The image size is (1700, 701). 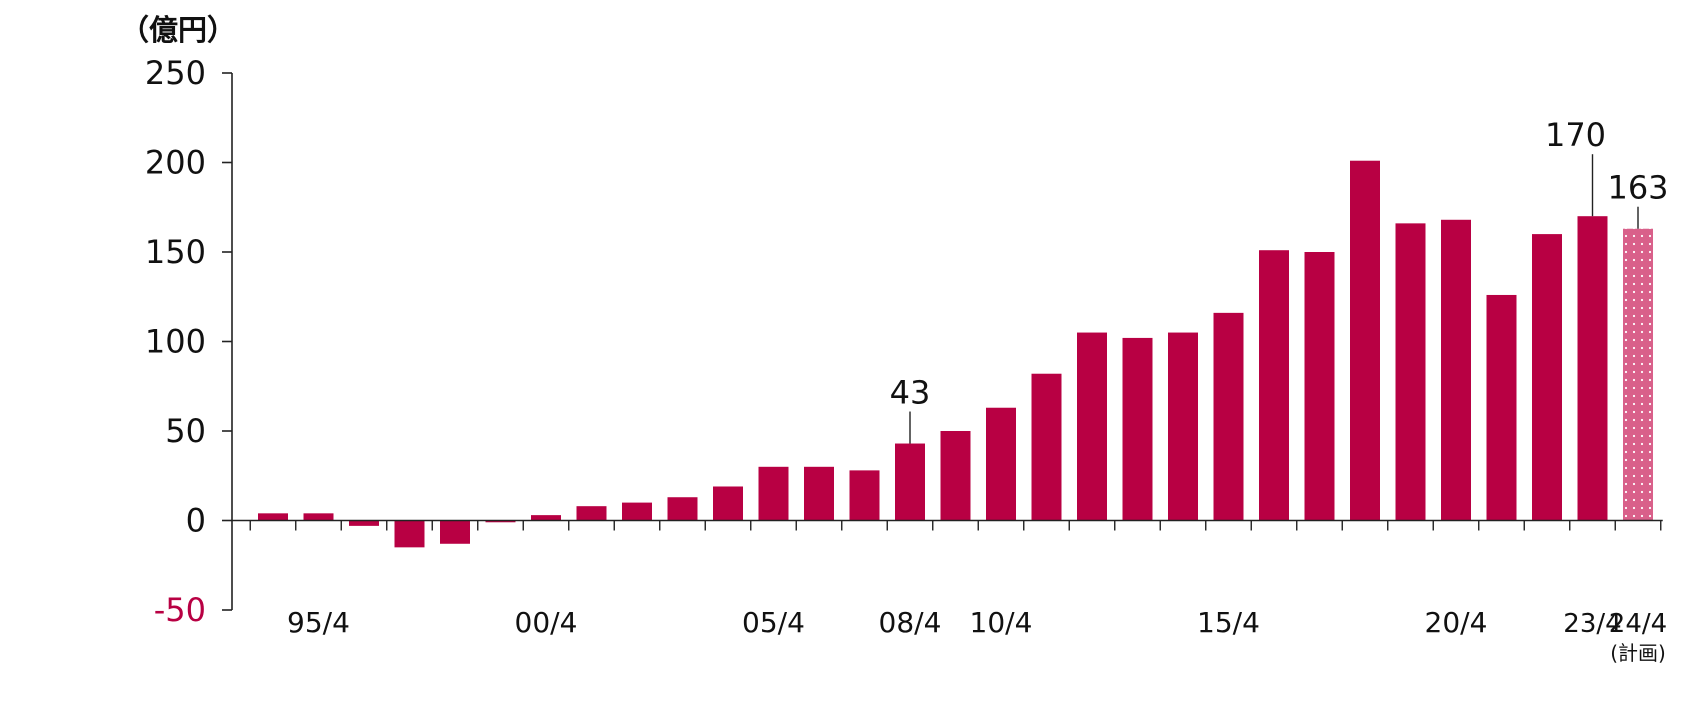 I want to click on y-tick-label: -50, so click(x=180, y=610).